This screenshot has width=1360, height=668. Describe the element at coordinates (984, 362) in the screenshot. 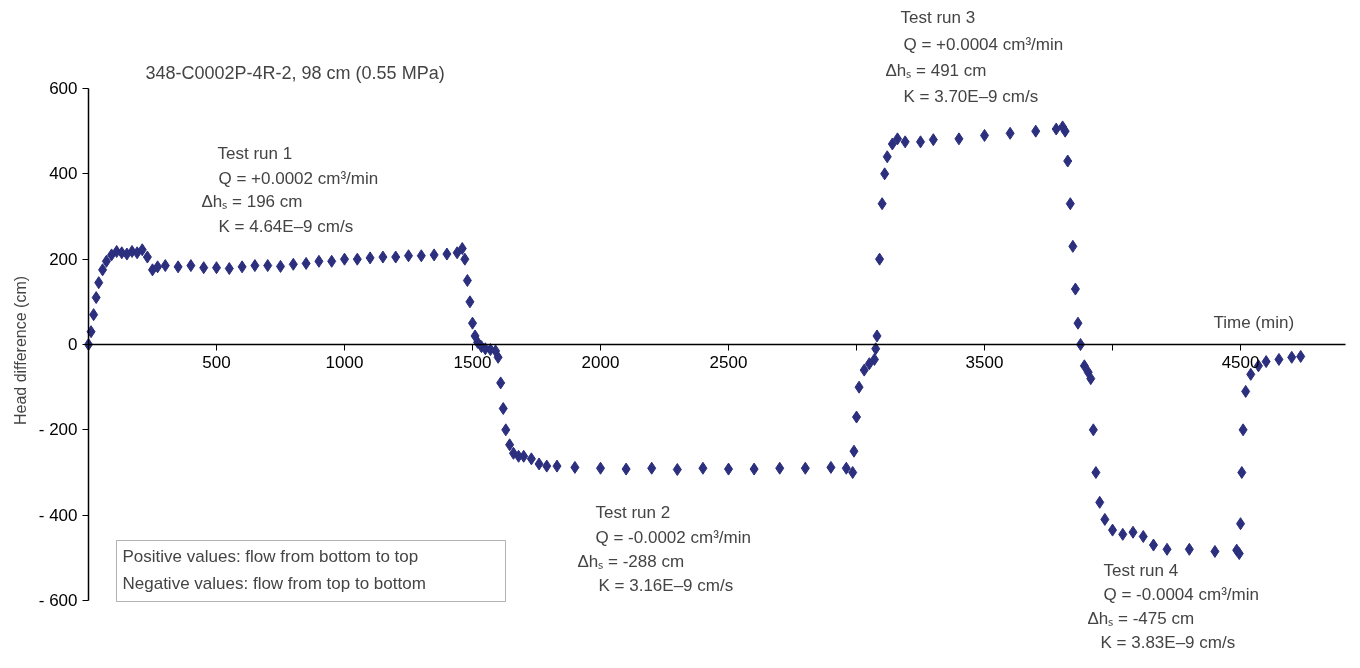

I see `x-tick-label: 3500` at that location.